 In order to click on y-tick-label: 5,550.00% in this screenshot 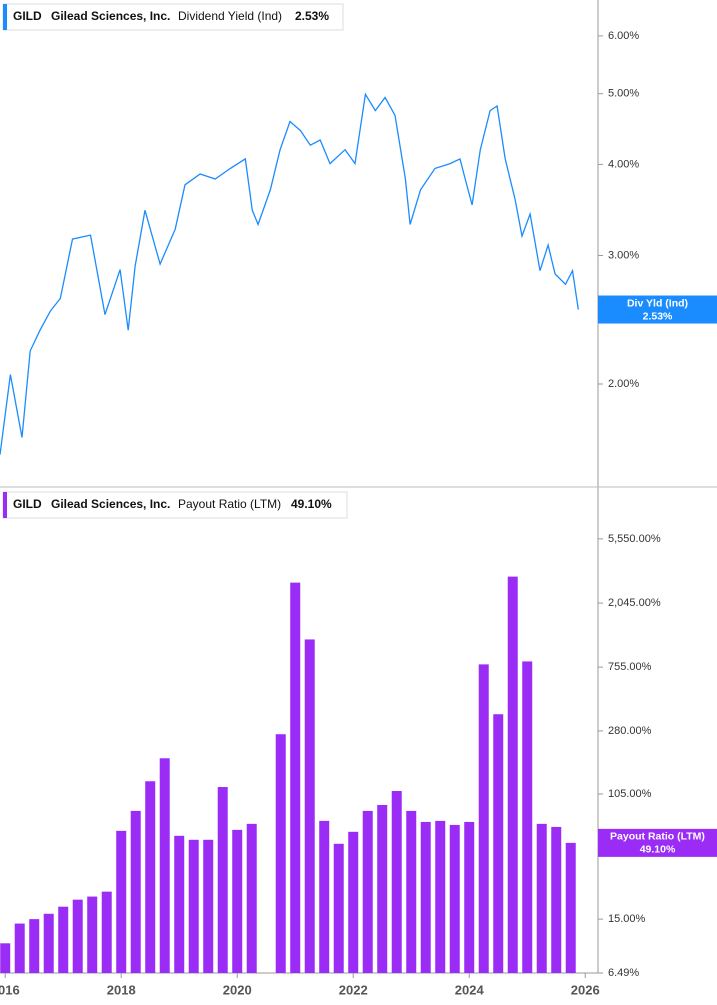, I will do `click(634, 539)`.